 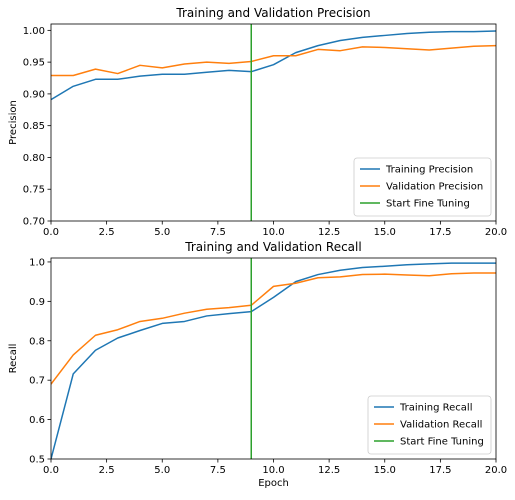 I want to click on y-tick-label: 0.7, so click(x=37, y=381).